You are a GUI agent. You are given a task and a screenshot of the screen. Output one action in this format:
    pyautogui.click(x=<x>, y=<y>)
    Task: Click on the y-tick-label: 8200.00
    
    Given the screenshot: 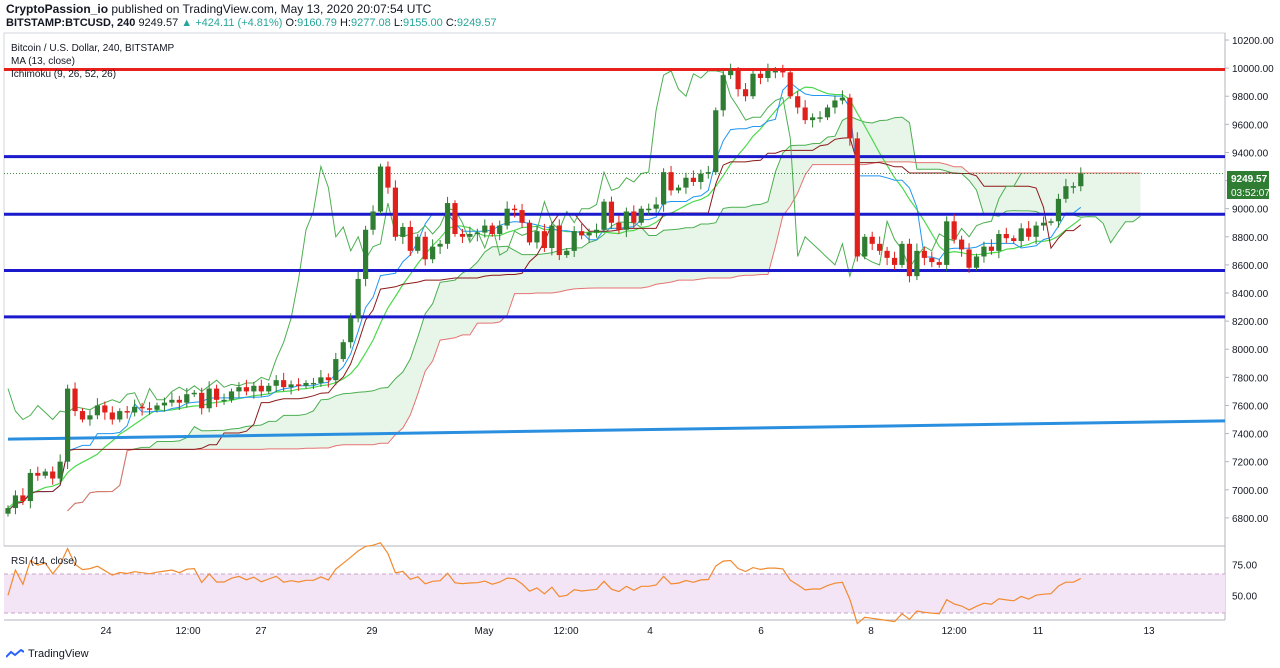 What is the action you would take?
    pyautogui.click(x=1250, y=322)
    